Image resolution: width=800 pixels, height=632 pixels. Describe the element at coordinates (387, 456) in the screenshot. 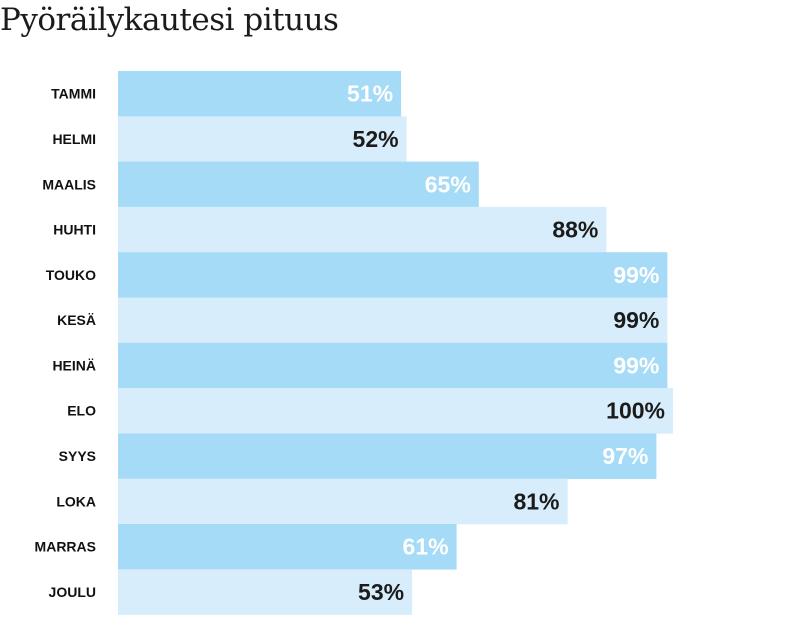

I see `bar-syys` at that location.